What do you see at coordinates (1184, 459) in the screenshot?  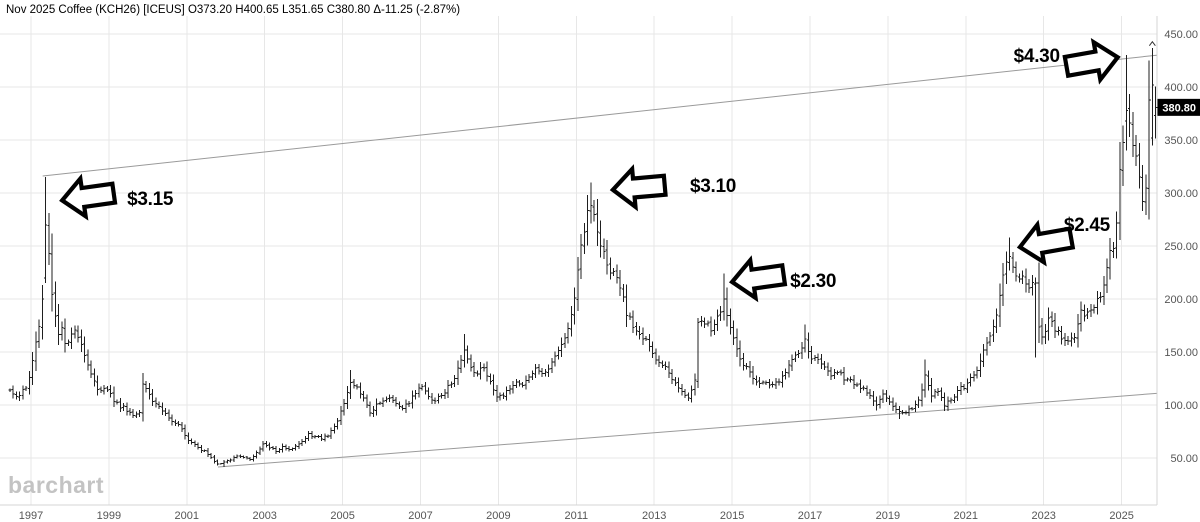 I see `y-tick-label: 50.00` at bounding box center [1184, 459].